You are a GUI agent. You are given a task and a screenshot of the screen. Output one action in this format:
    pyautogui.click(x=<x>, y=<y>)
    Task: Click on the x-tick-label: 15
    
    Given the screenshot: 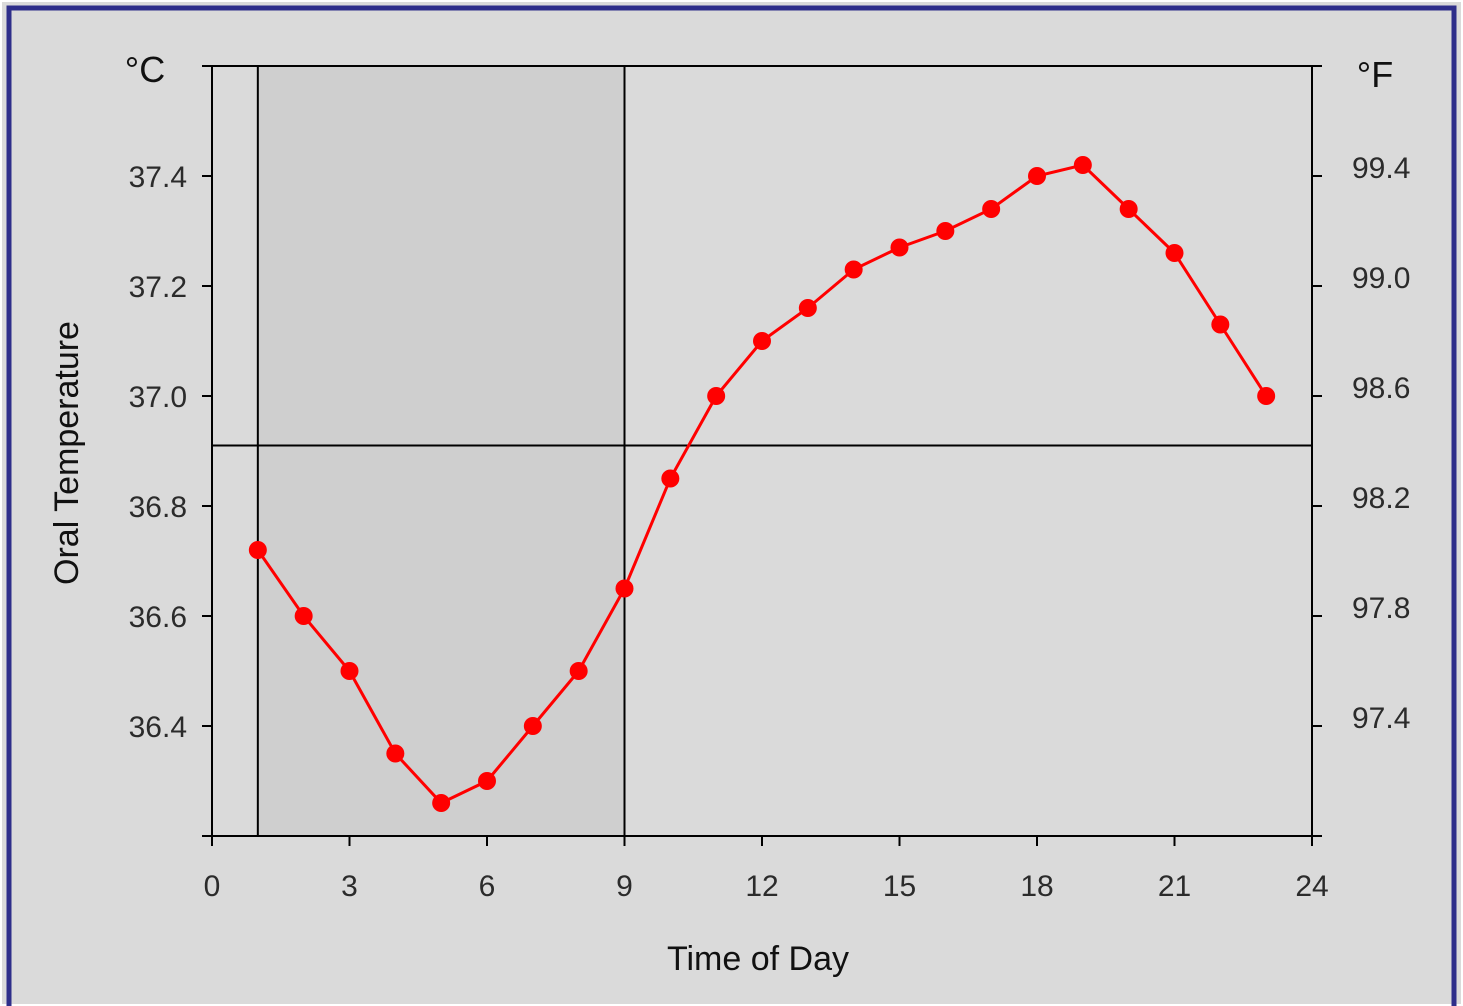 What is the action you would take?
    pyautogui.click(x=899, y=886)
    